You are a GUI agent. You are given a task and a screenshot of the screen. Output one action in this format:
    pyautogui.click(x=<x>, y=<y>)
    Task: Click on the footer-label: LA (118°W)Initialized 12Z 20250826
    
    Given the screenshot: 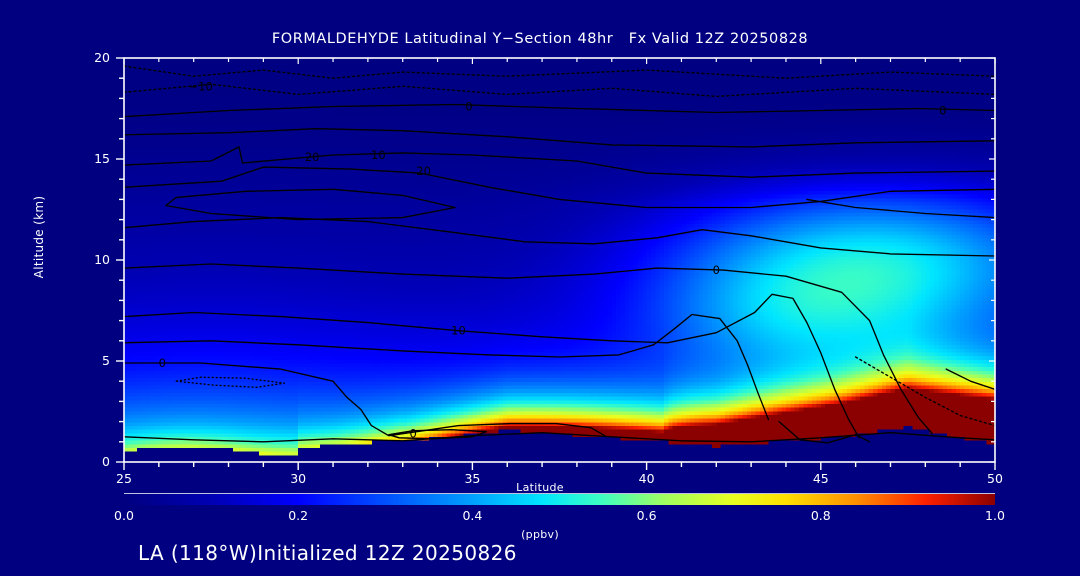 What is the action you would take?
    pyautogui.click(x=327, y=553)
    